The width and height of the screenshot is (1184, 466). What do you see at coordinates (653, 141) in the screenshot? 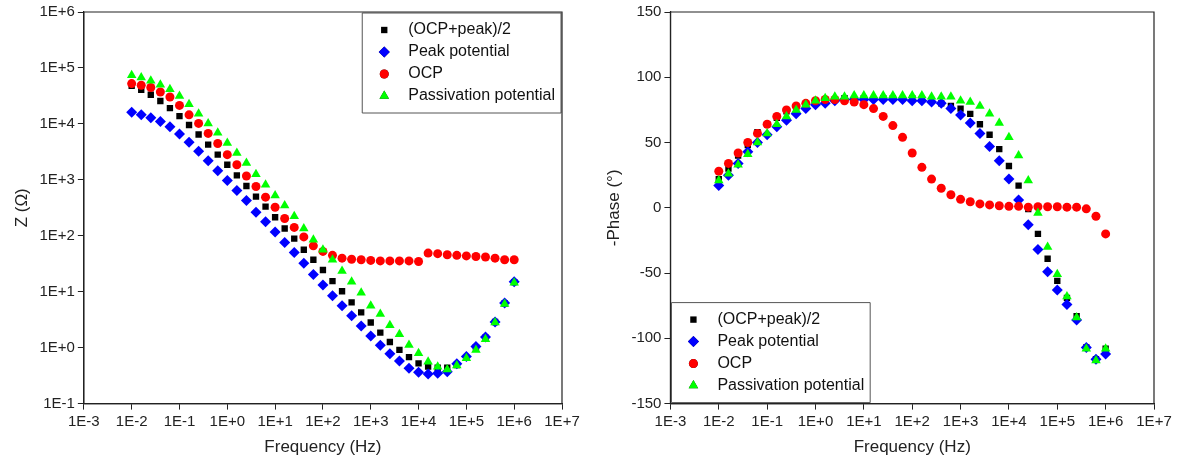
I see `y-tick-label: 50` at bounding box center [653, 141].